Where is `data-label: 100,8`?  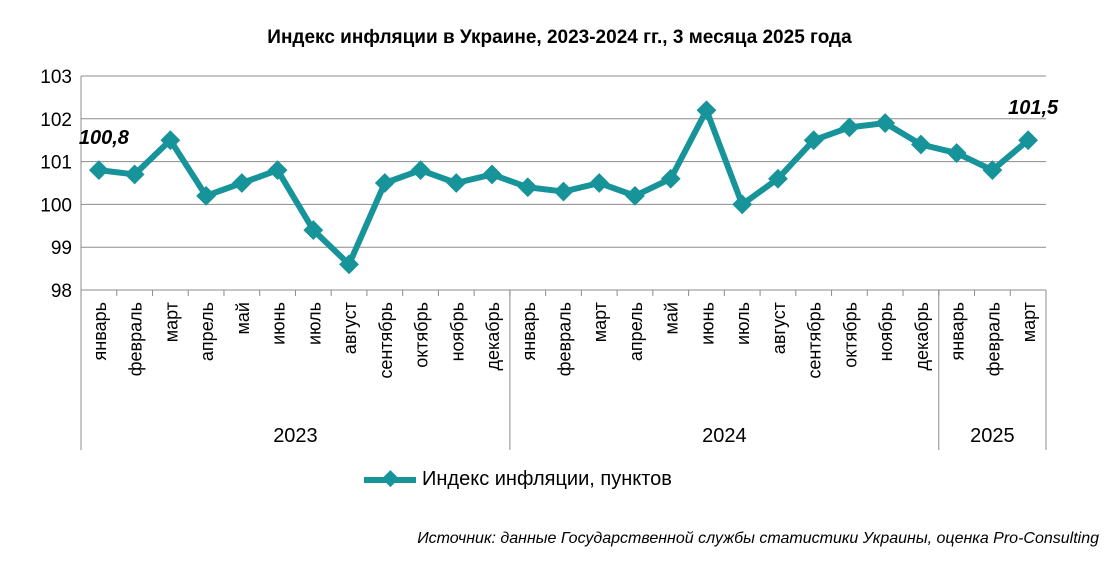
data-label: 100,8 is located at coordinates (104, 138).